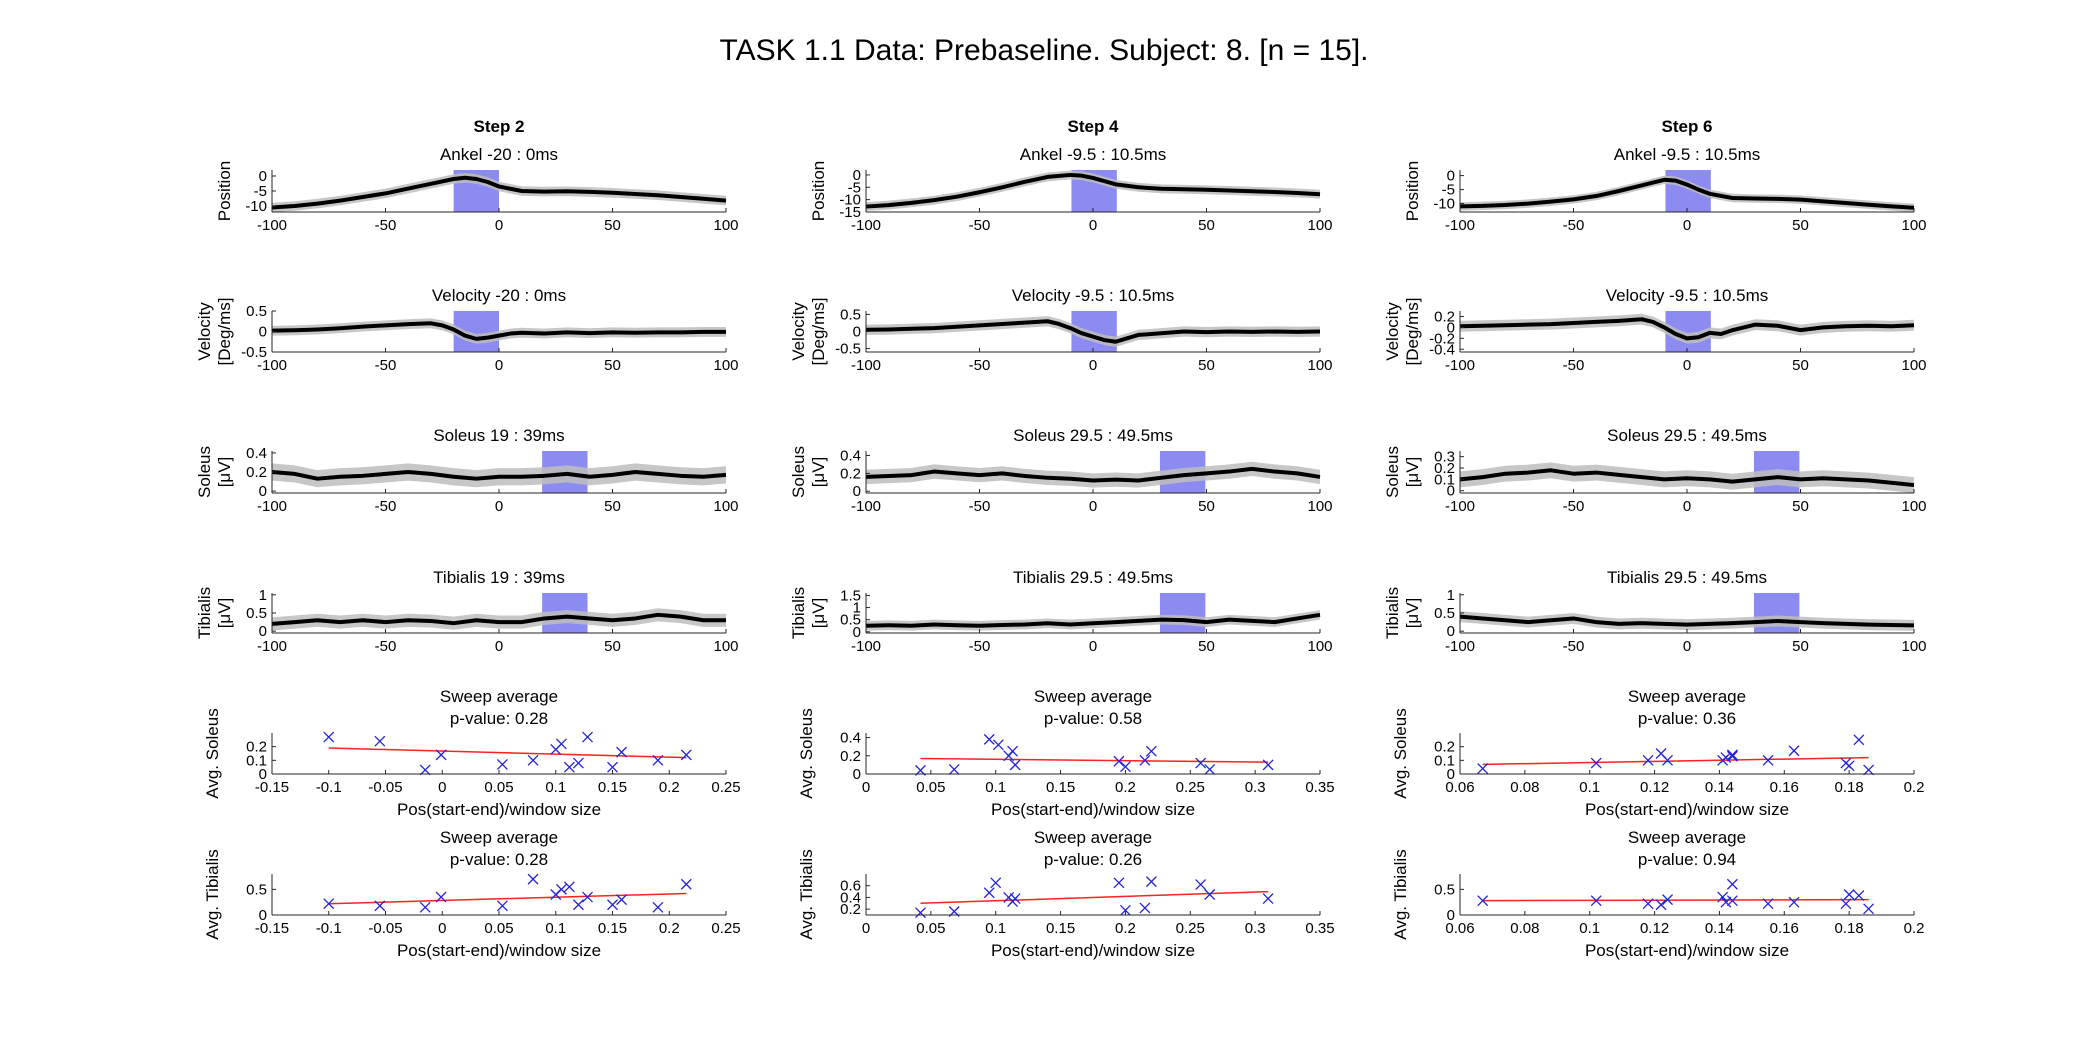 The image size is (2088, 1037). I want to click on xtick-label-s4-sc2-0: 0, so click(866, 928).